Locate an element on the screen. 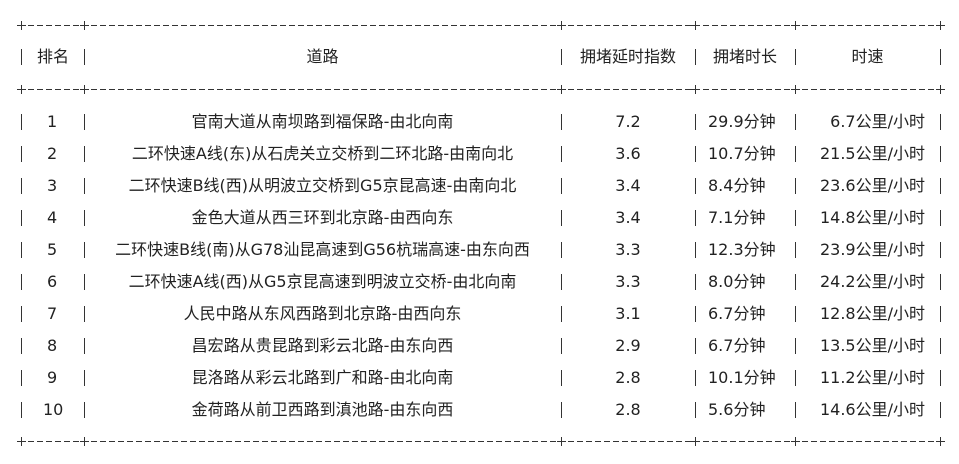  speed-cell: 11.2公里/小时 is located at coordinates (872, 377).